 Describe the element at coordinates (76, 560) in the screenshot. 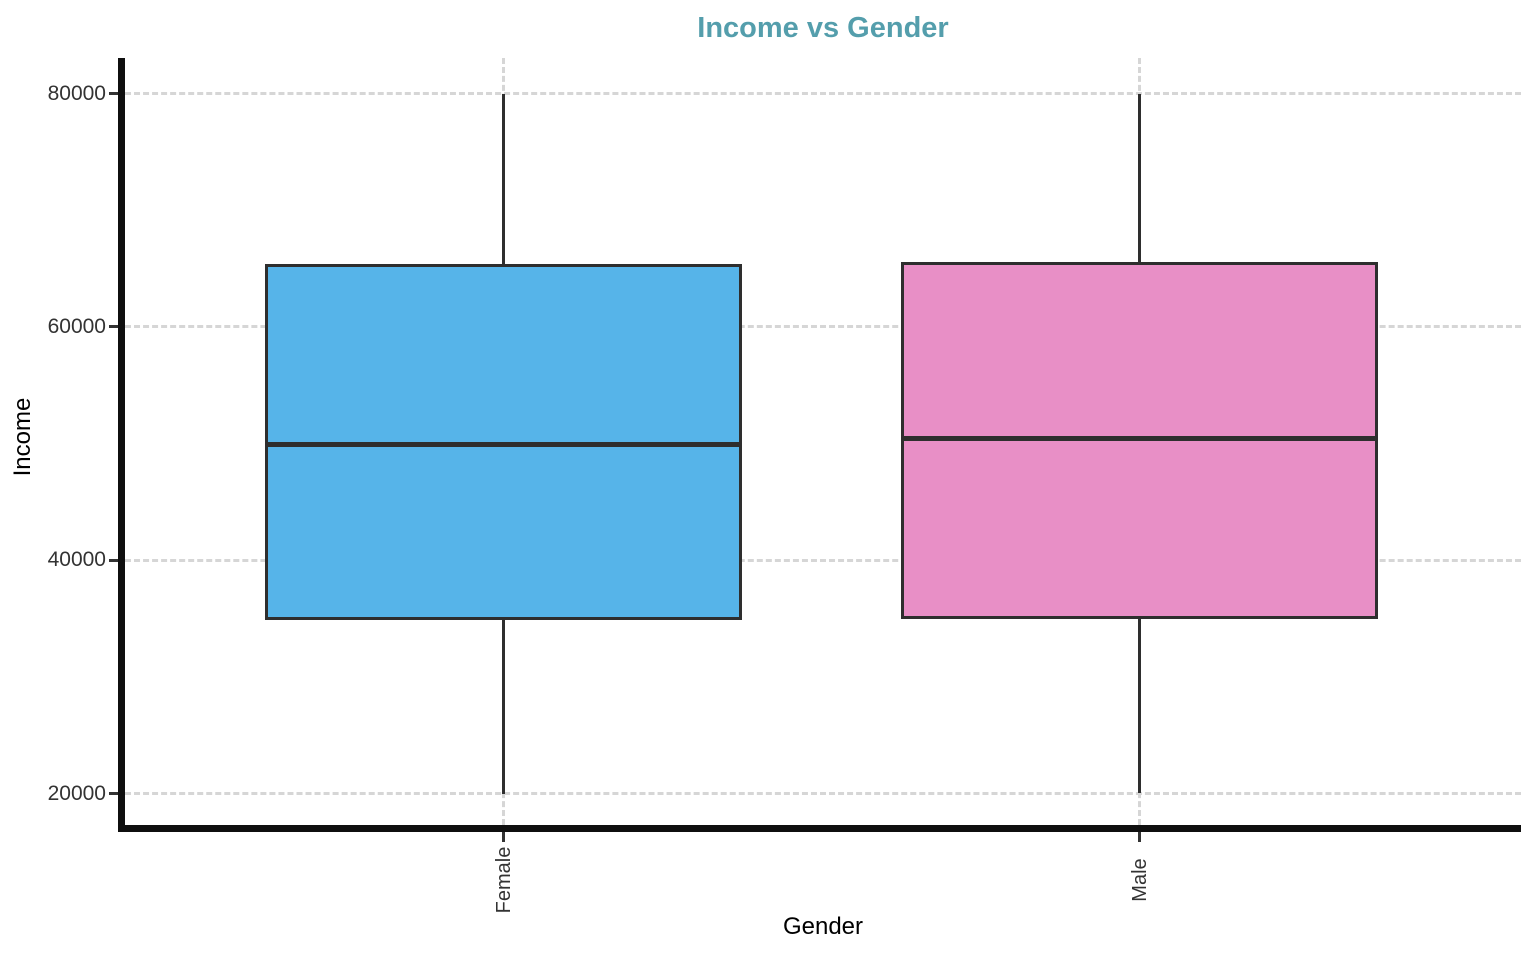

I see `y-tick-label-40000: 40000` at that location.